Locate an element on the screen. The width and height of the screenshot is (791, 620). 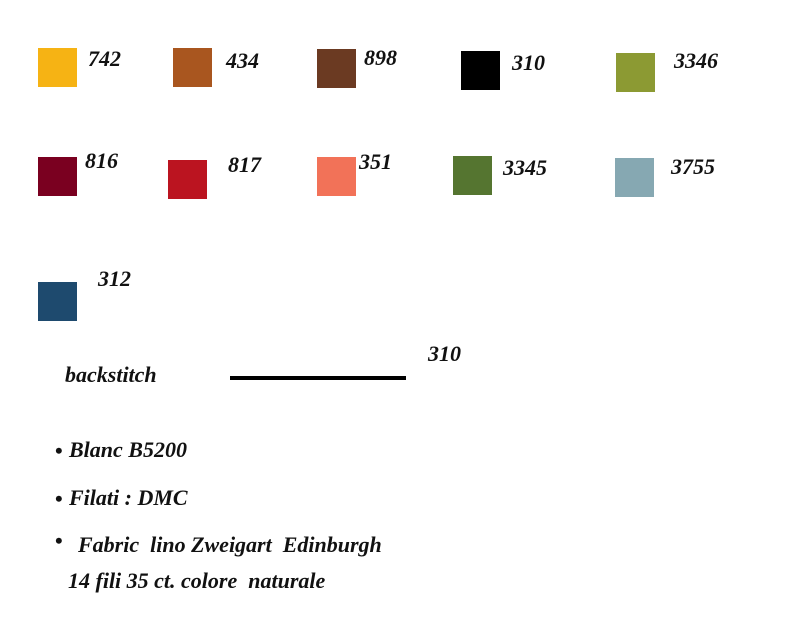
swatch-code: 351 is located at coordinates (375, 161).